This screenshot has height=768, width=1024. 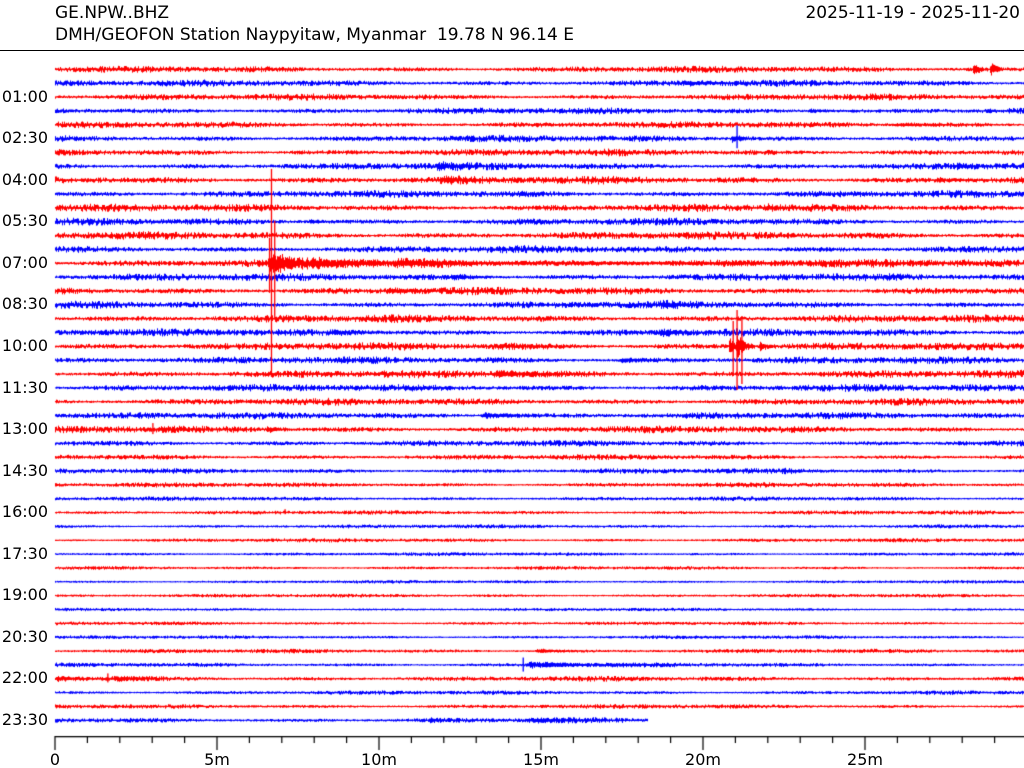 What do you see at coordinates (24, 719) in the screenshot?
I see `y-axis-time-label: 23:30` at bounding box center [24, 719].